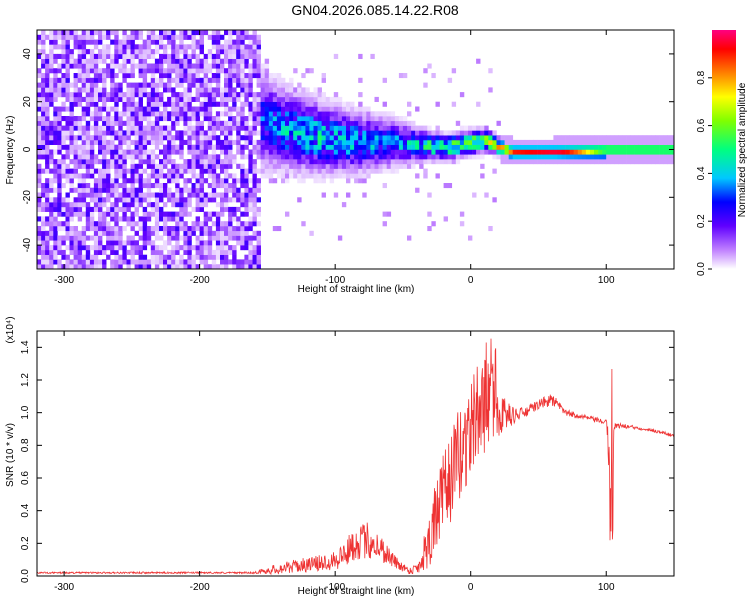  I want to click on colorbar-tick-label: 0.2, so click(701, 221).